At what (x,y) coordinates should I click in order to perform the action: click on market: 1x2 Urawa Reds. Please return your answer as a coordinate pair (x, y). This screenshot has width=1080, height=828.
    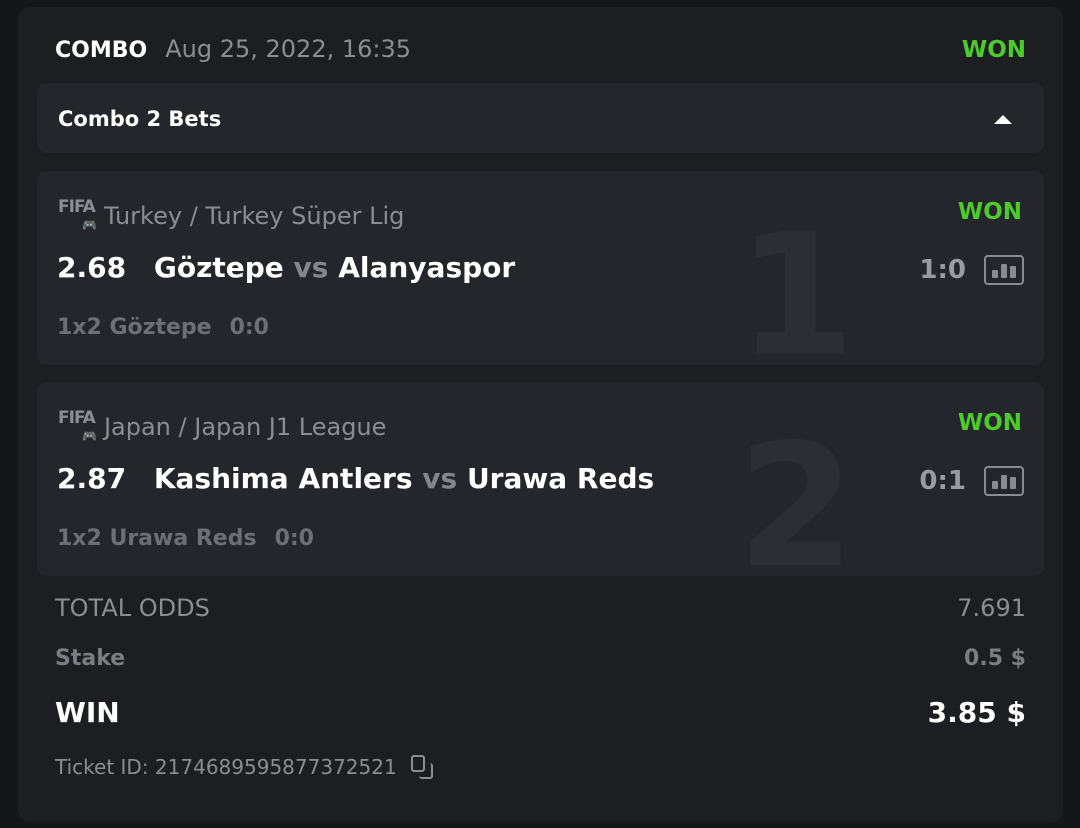
    Looking at the image, I should click on (157, 538).